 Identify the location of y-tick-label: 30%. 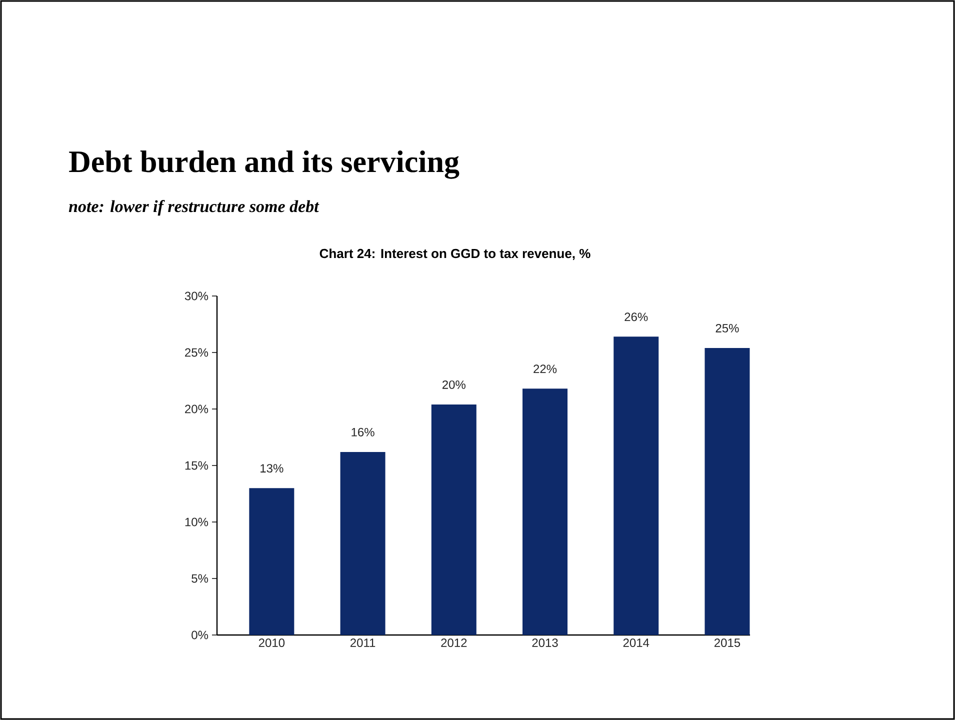
(196, 296).